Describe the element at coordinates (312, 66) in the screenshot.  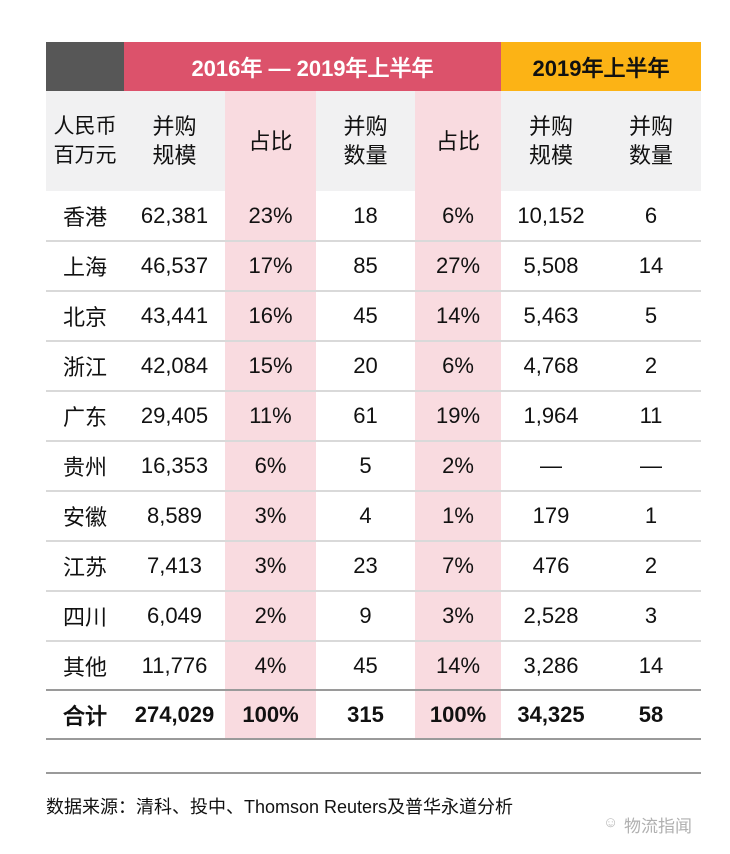
I see `period-header-2016-2019h1: 2016年 — 2019年上半年` at that location.